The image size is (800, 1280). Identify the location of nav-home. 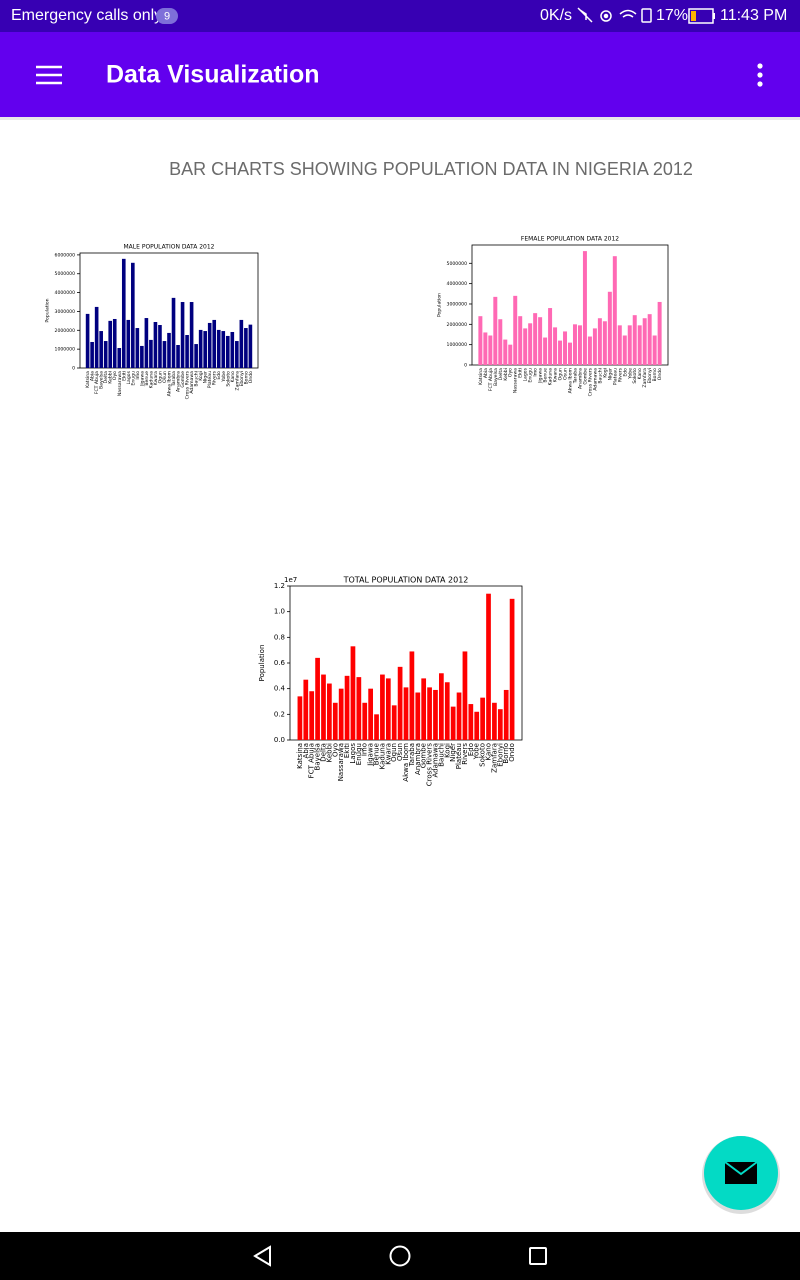
(400, 1256).